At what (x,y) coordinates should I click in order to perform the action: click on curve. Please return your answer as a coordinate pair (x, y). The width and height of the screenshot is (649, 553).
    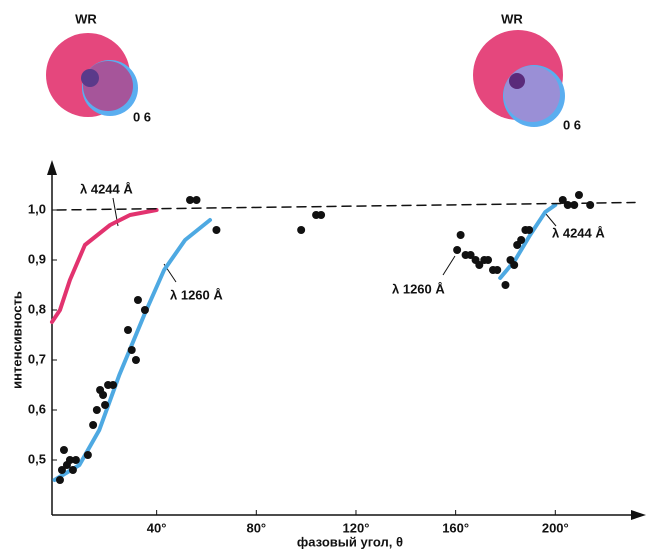
    Looking at the image, I should click on (104, 266).